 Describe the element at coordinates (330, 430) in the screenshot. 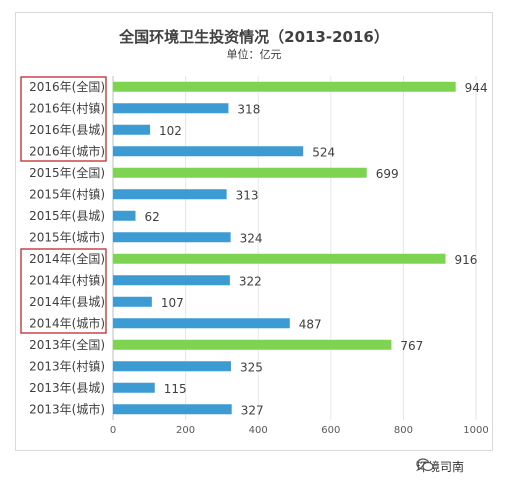

I see `x-tick-label: 600` at that location.